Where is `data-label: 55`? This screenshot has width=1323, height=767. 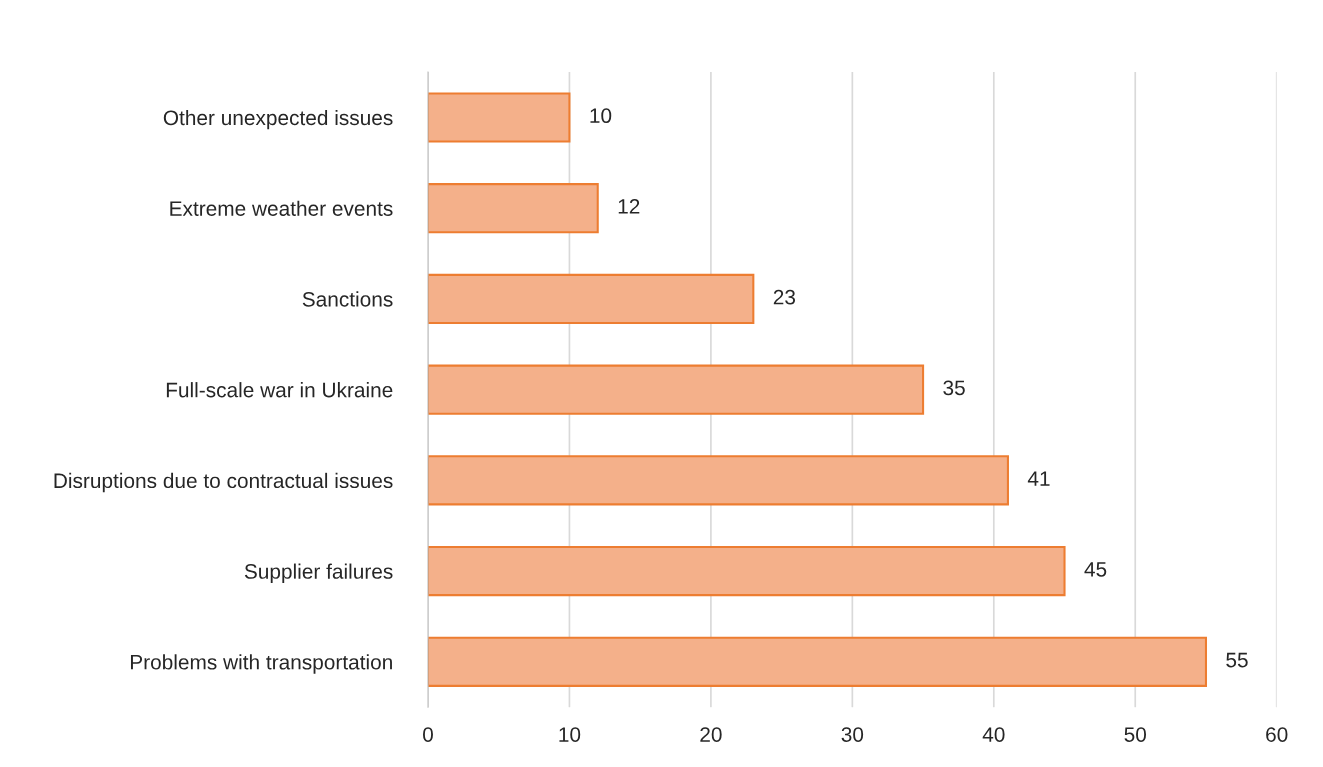 data-label: 55 is located at coordinates (1237, 660).